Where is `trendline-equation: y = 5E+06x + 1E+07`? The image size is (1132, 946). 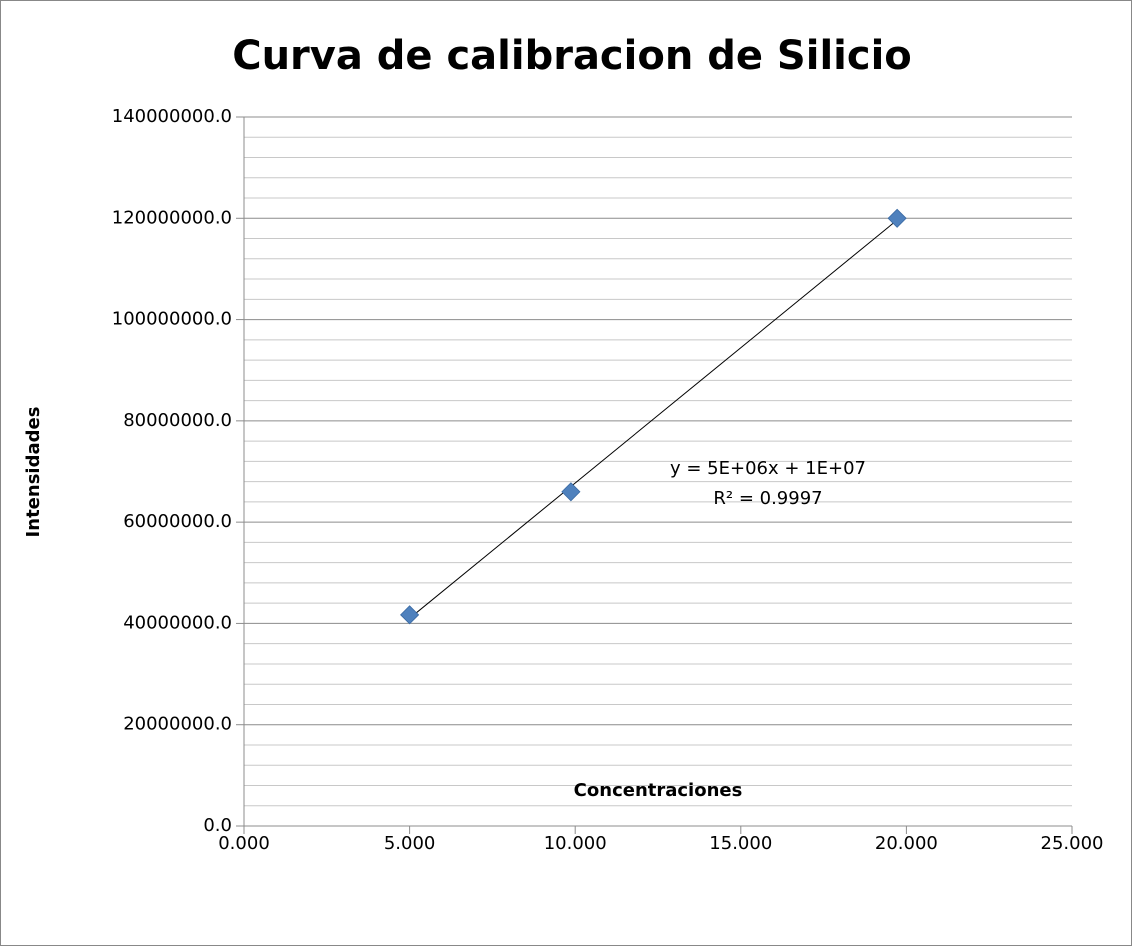 trendline-equation: y = 5E+06x + 1E+07 is located at coordinates (768, 468).